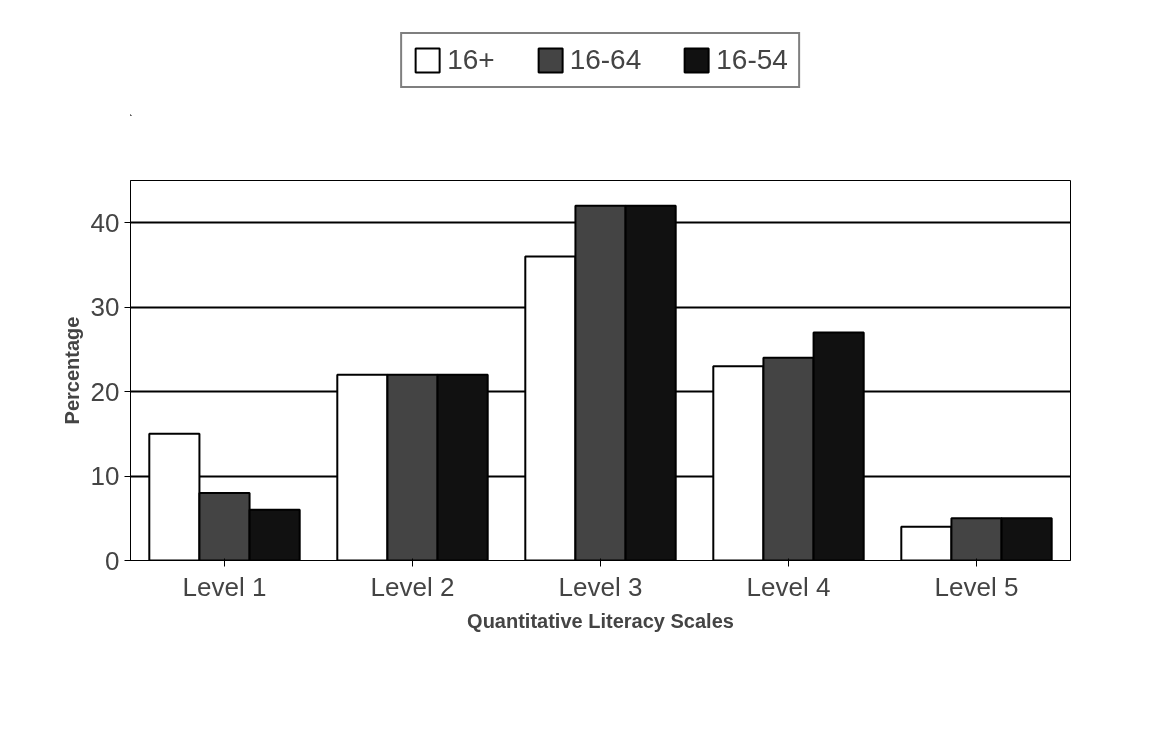 This screenshot has height=754, width=1164. Describe the element at coordinates (471, 60) in the screenshot. I see `legend-label: 16+` at that location.